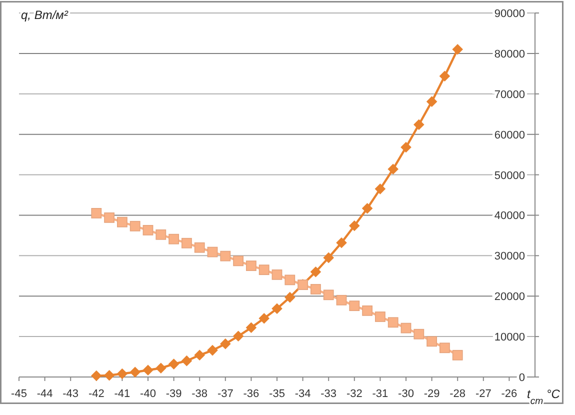 This screenshot has width=575, height=415. What do you see at coordinates (44, 394) in the screenshot?
I see `x-tick-label: -44` at bounding box center [44, 394].